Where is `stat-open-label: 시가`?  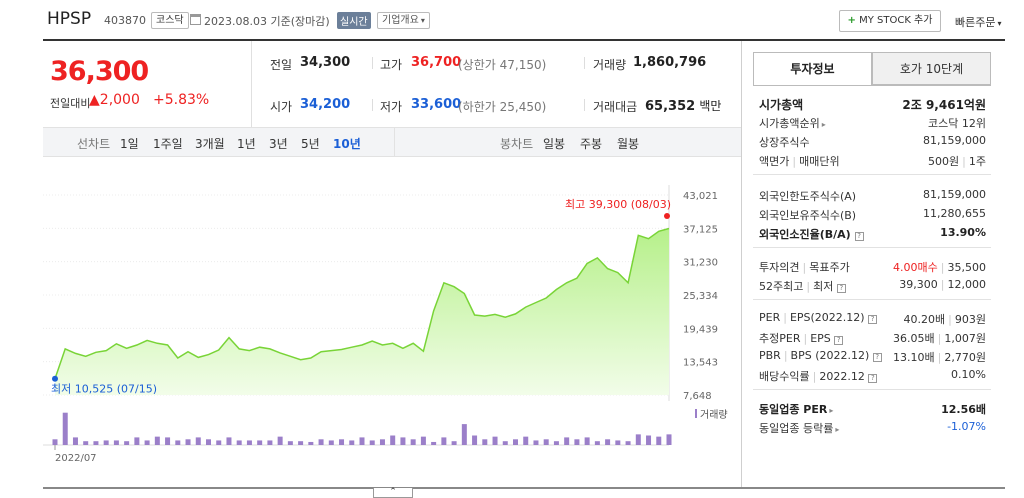
stat-open-label: 시가 is located at coordinates (281, 107).